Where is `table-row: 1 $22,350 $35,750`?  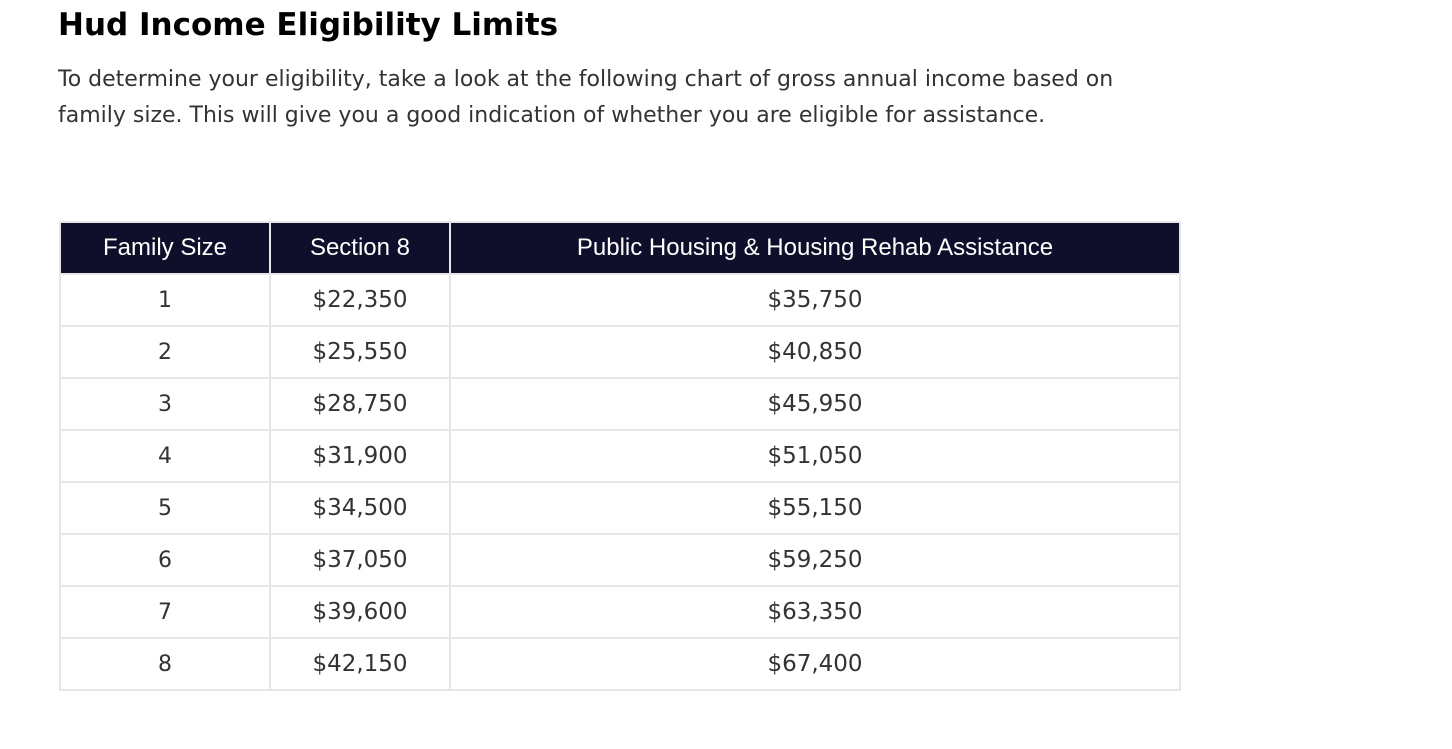
table-row: 1 $22,350 $35,750 is located at coordinates (620, 300).